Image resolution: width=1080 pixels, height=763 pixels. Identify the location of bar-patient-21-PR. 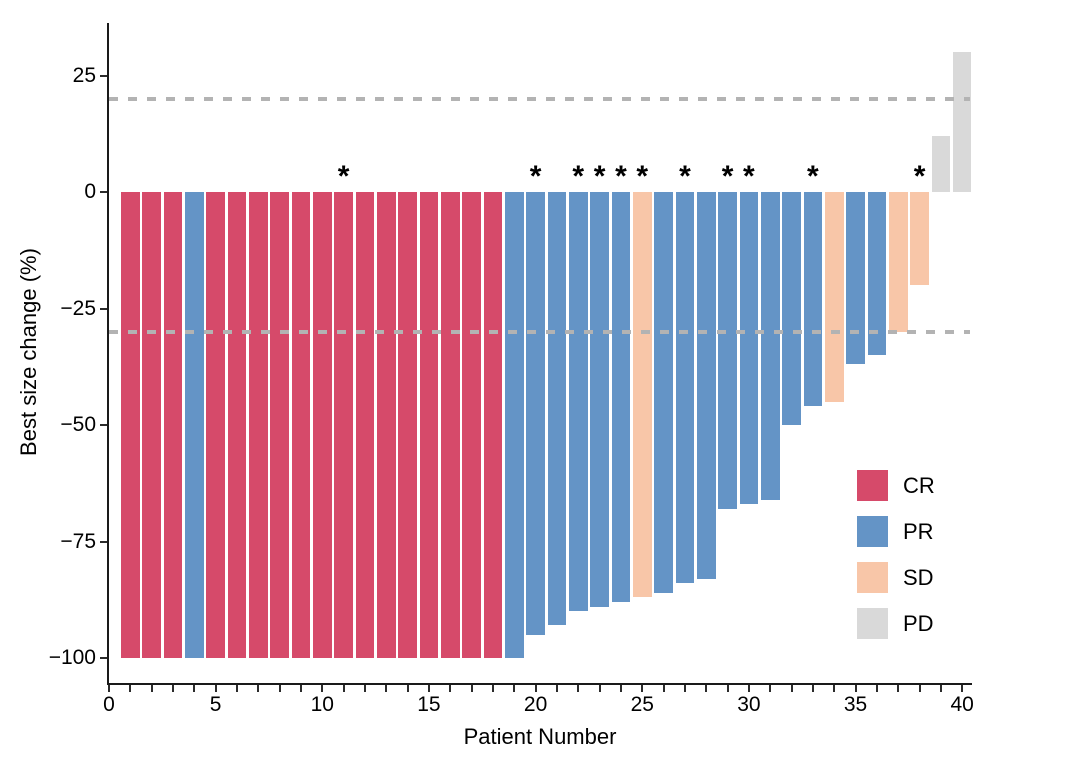
(557, 409).